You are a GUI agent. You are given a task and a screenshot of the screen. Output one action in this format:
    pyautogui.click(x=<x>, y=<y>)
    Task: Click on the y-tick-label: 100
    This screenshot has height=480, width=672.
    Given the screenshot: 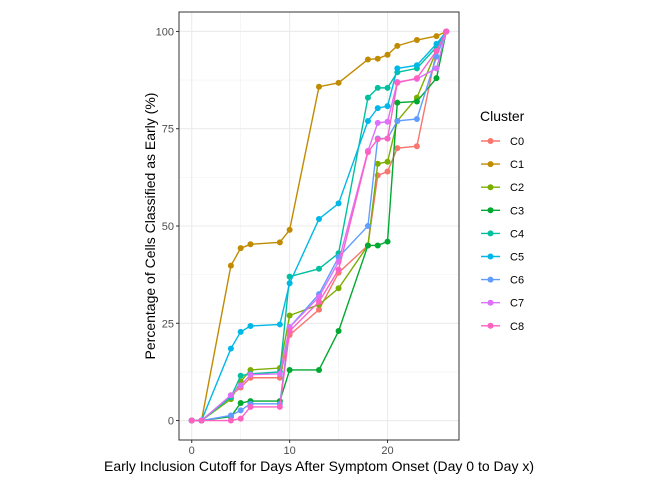 What is the action you would take?
    pyautogui.click(x=165, y=32)
    